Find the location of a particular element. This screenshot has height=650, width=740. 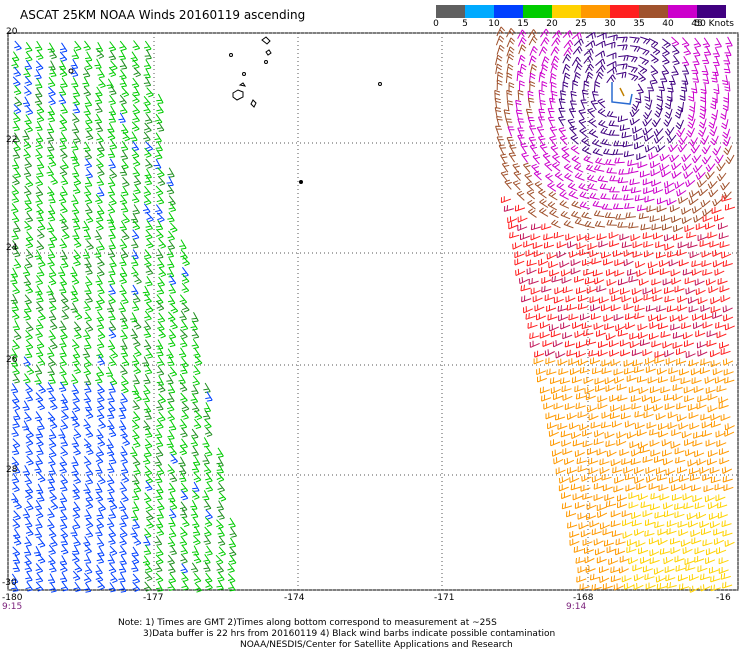

lat-label-24: 24 is located at coordinates (12, 248).